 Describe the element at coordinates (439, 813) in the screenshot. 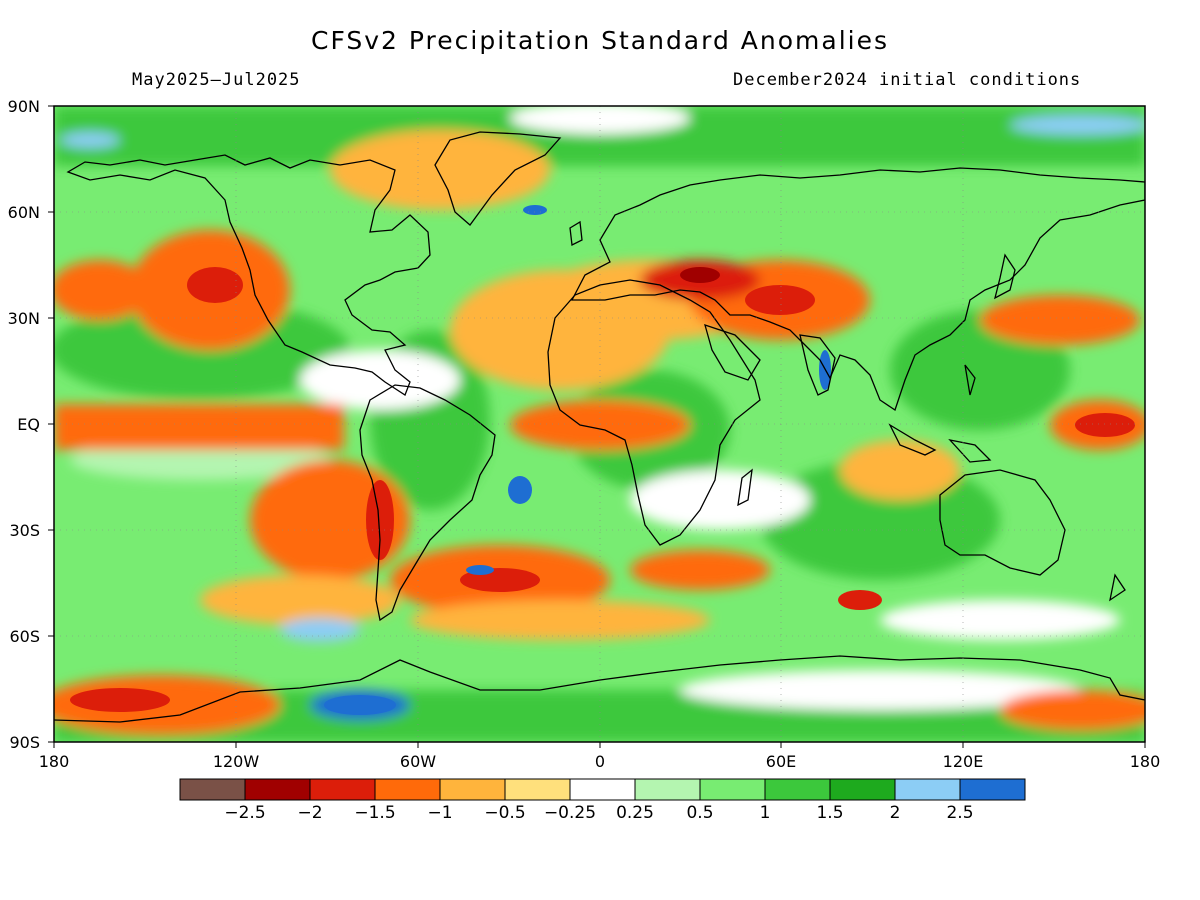

I see `colorbar-label: −1` at that location.